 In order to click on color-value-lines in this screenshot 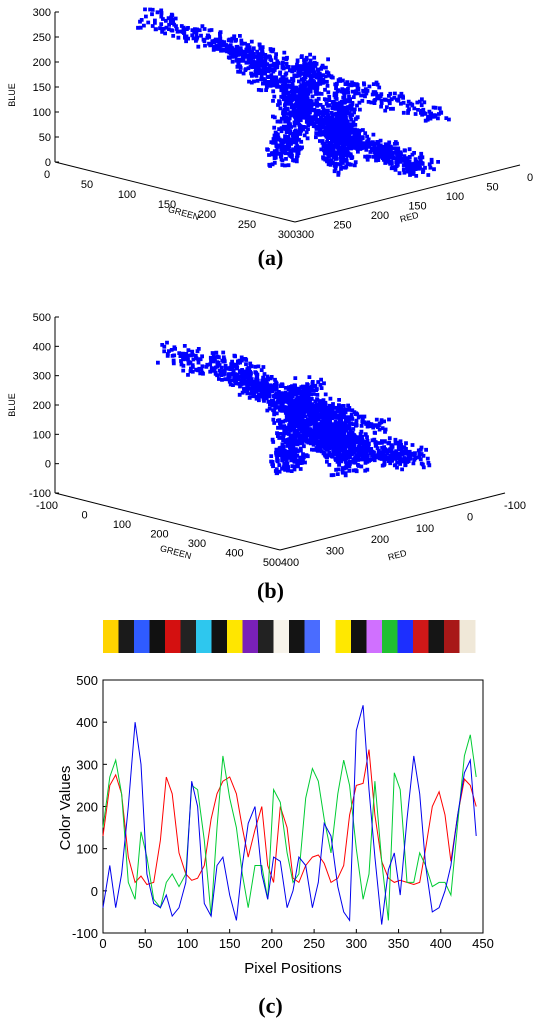, I will do `click(289, 815)`.